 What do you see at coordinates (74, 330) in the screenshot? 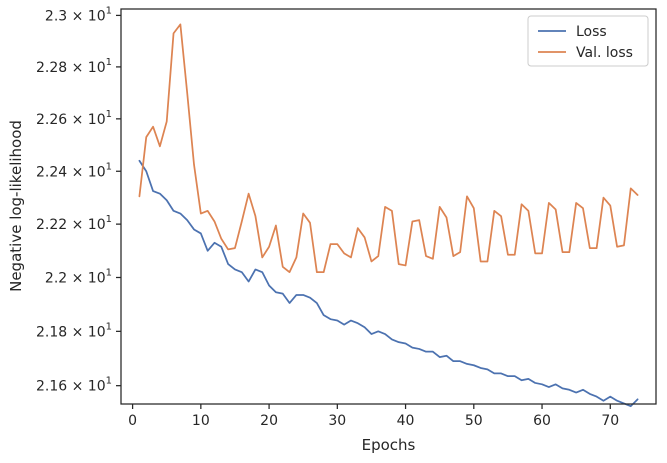
I see `y-tick-label: 2.18 × 10¹` at bounding box center [74, 330].